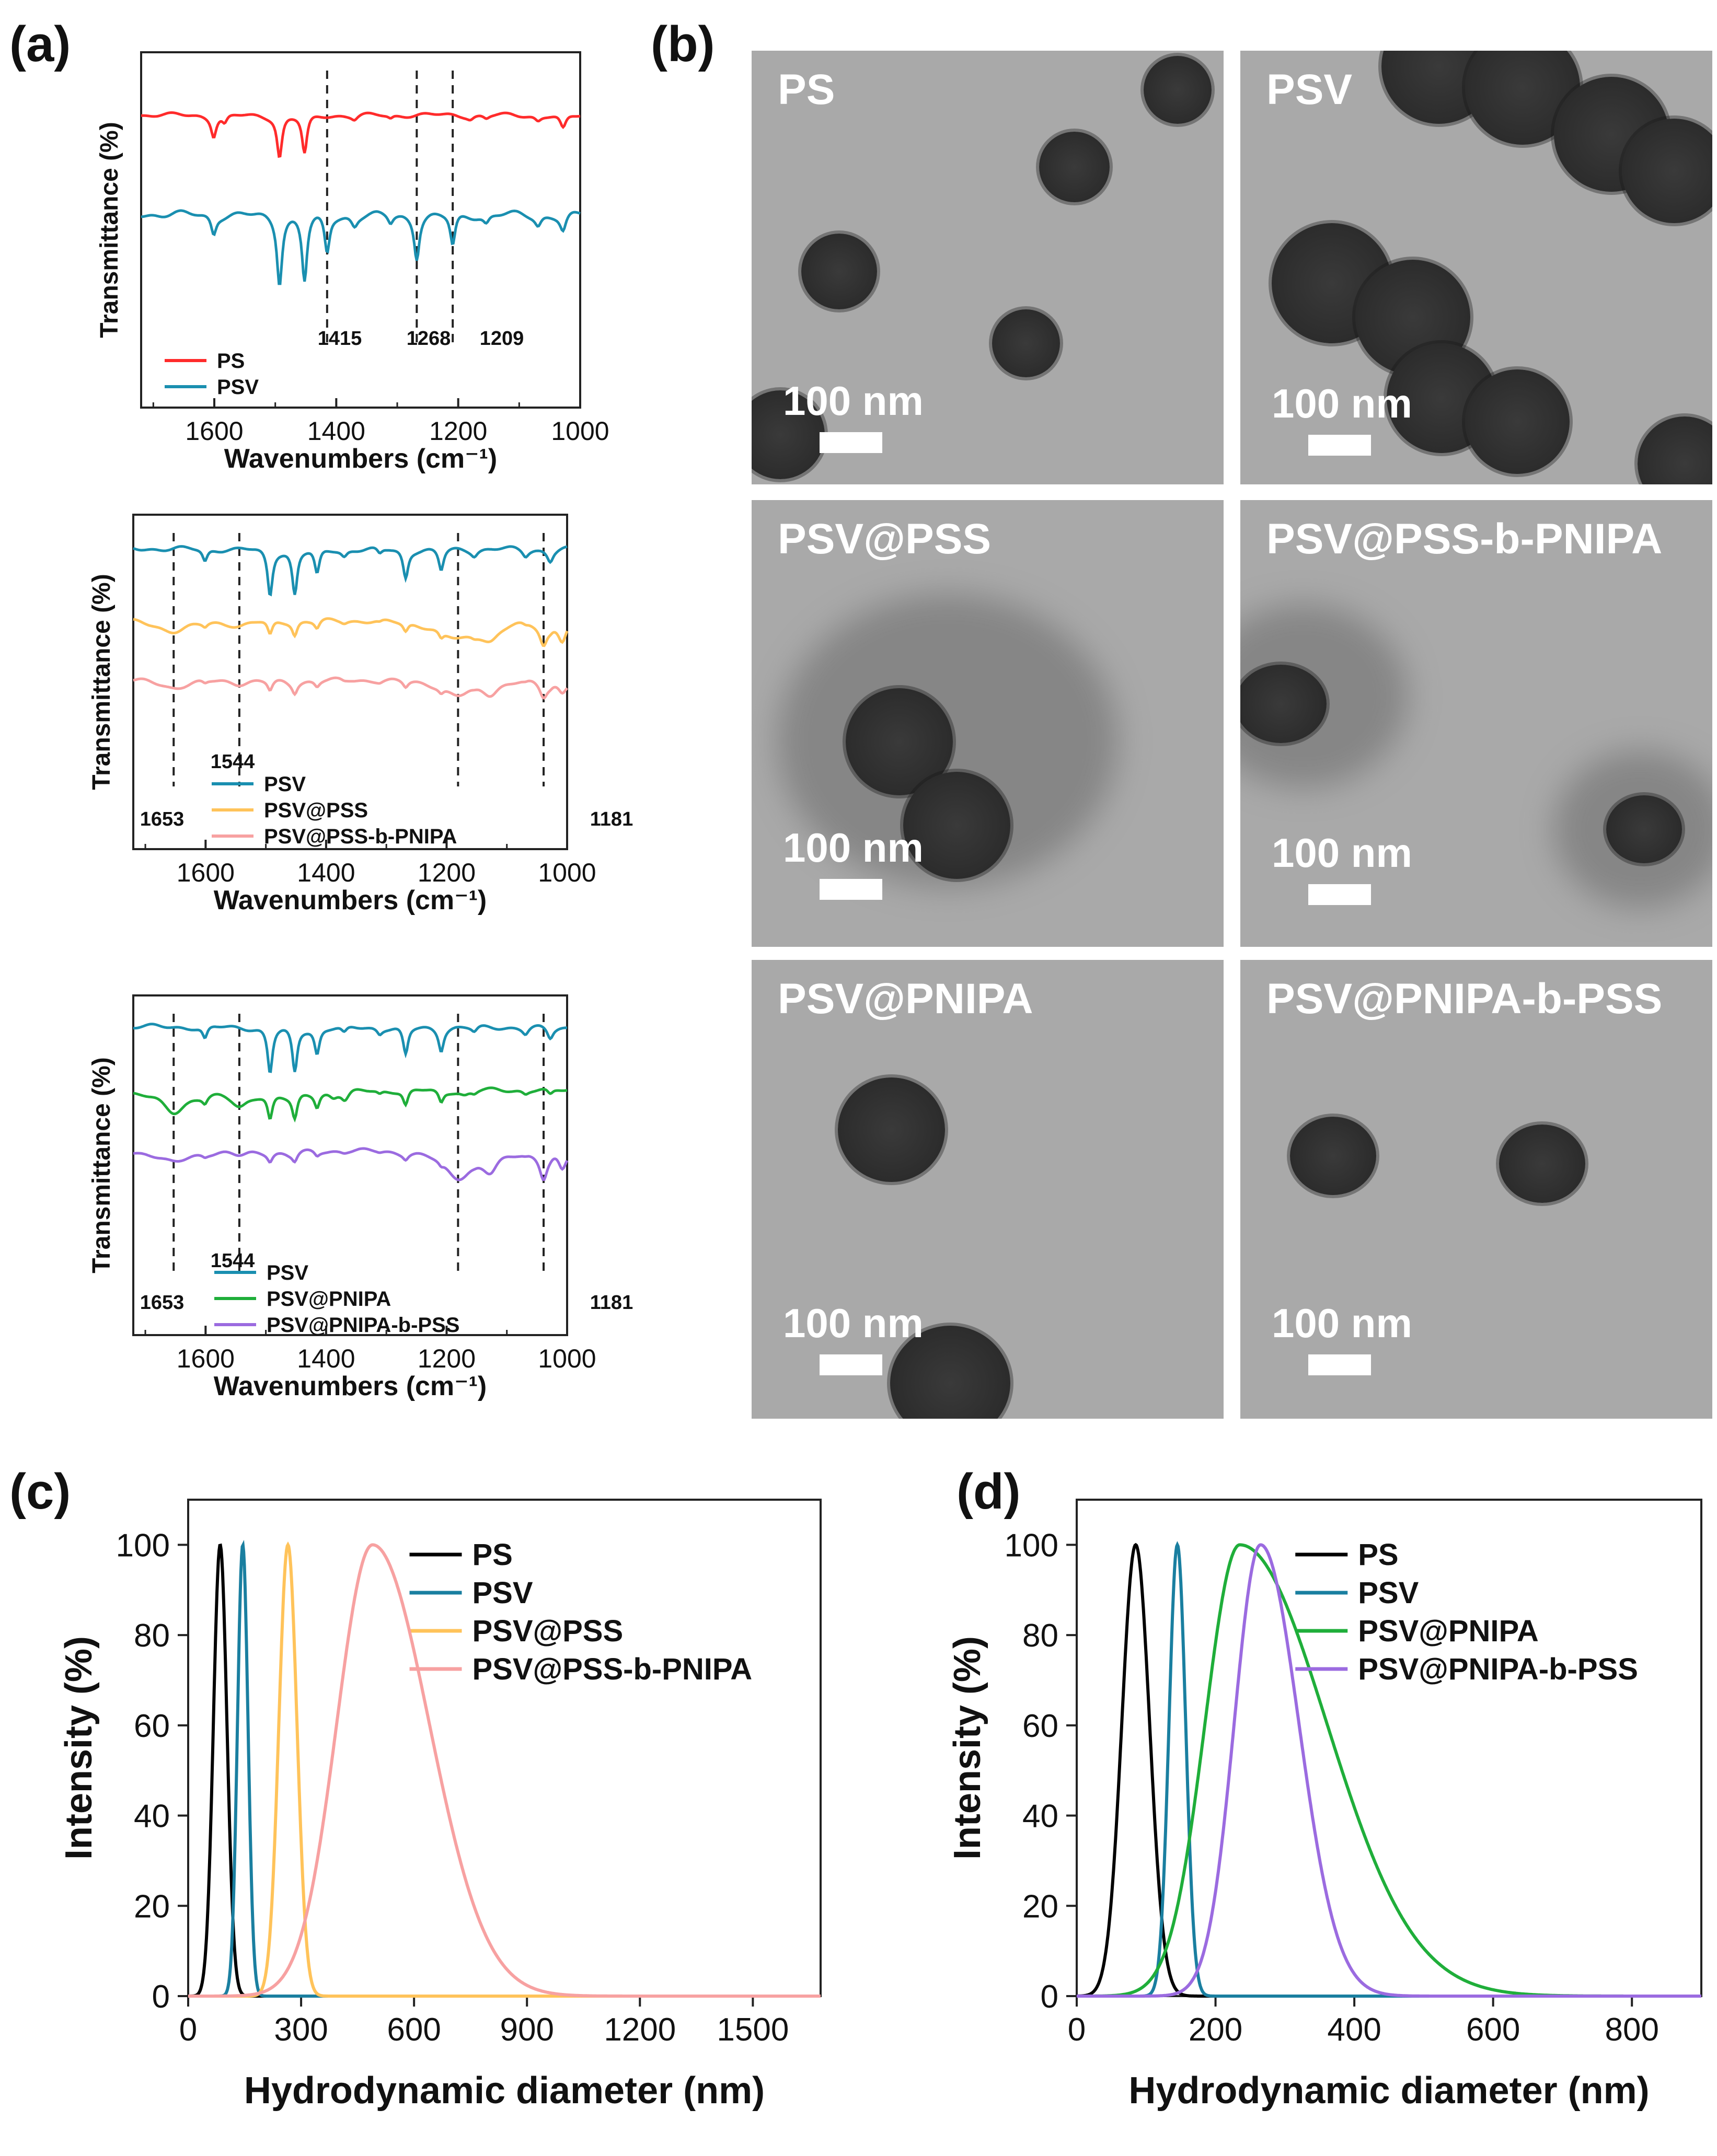  What do you see at coordinates (1632, 2030) in the screenshot?
I see `x-tick-label: 800` at bounding box center [1632, 2030].